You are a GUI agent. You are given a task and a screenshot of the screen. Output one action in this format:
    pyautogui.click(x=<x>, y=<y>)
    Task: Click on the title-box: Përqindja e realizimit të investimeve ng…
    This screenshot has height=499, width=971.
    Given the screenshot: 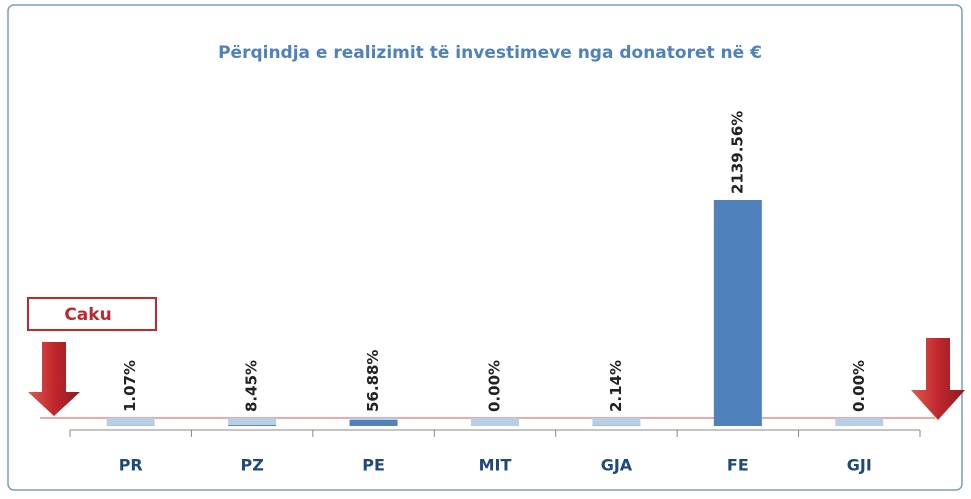 What is the action you would take?
    pyautogui.click(x=490, y=53)
    